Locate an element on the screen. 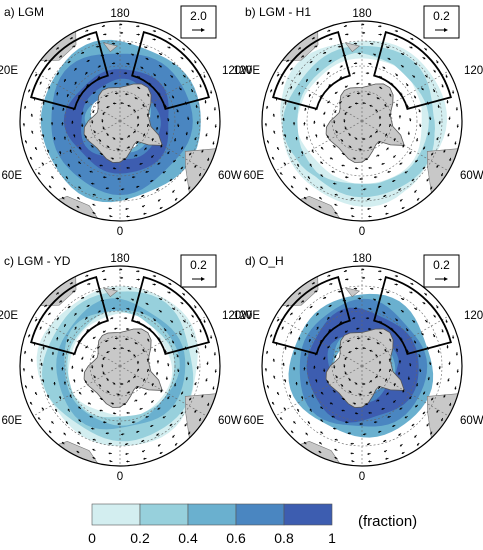 This screenshot has height=550, width=483. panel-title: d) O_H is located at coordinates (264, 261).